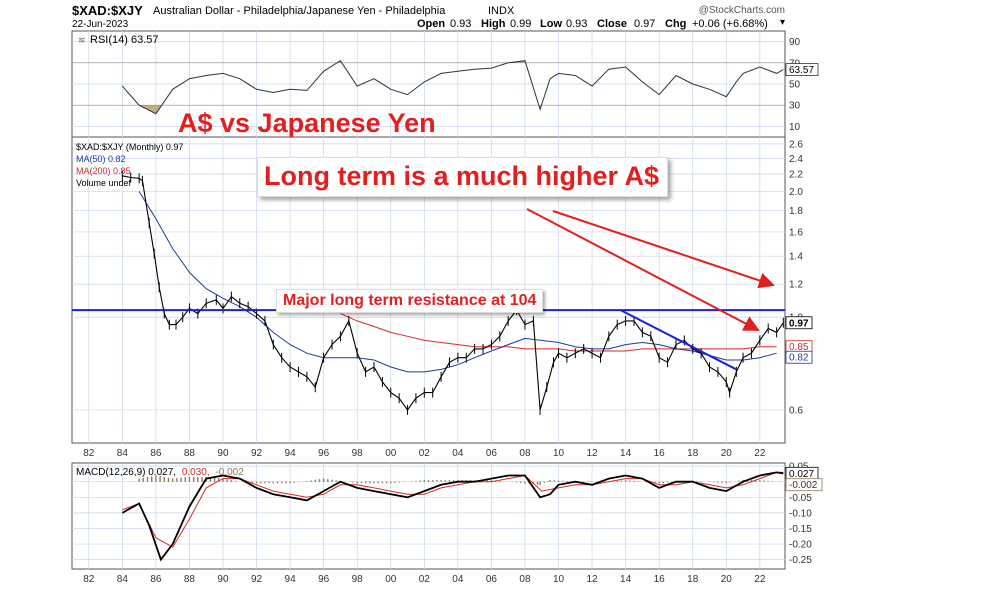 Image resolution: width=1000 pixels, height=589 pixels. I want to click on price-tick-label: 2.4, so click(796, 159).